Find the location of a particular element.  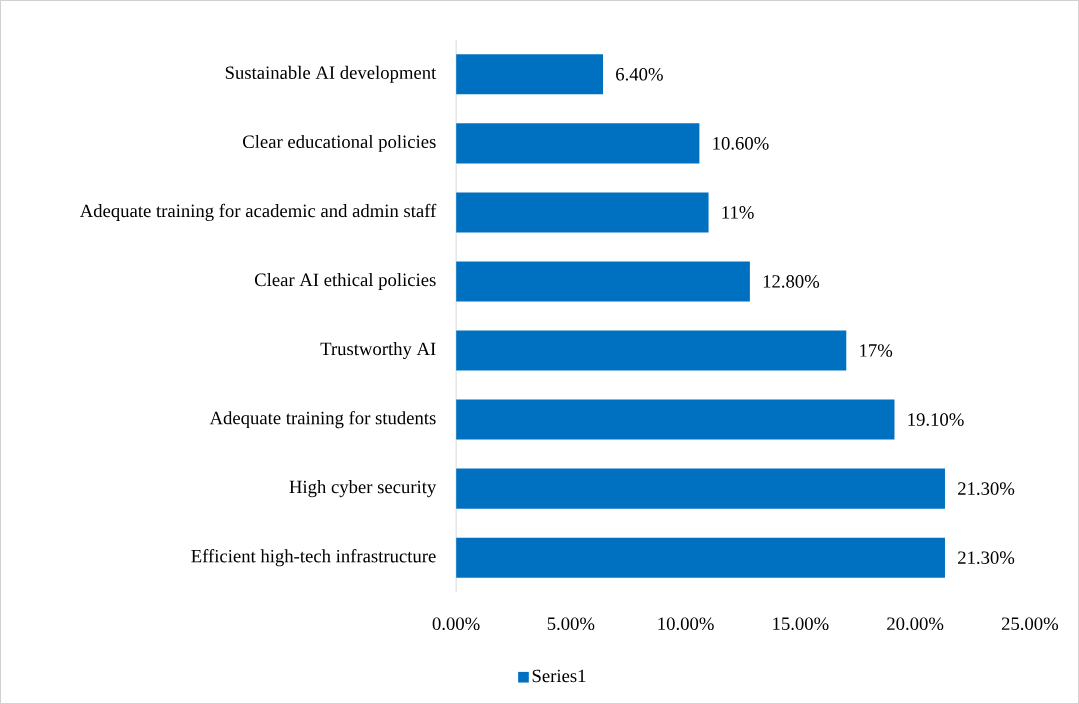

y-tick-label: Adequate training for academic and admin staff is located at coordinates (258, 212).